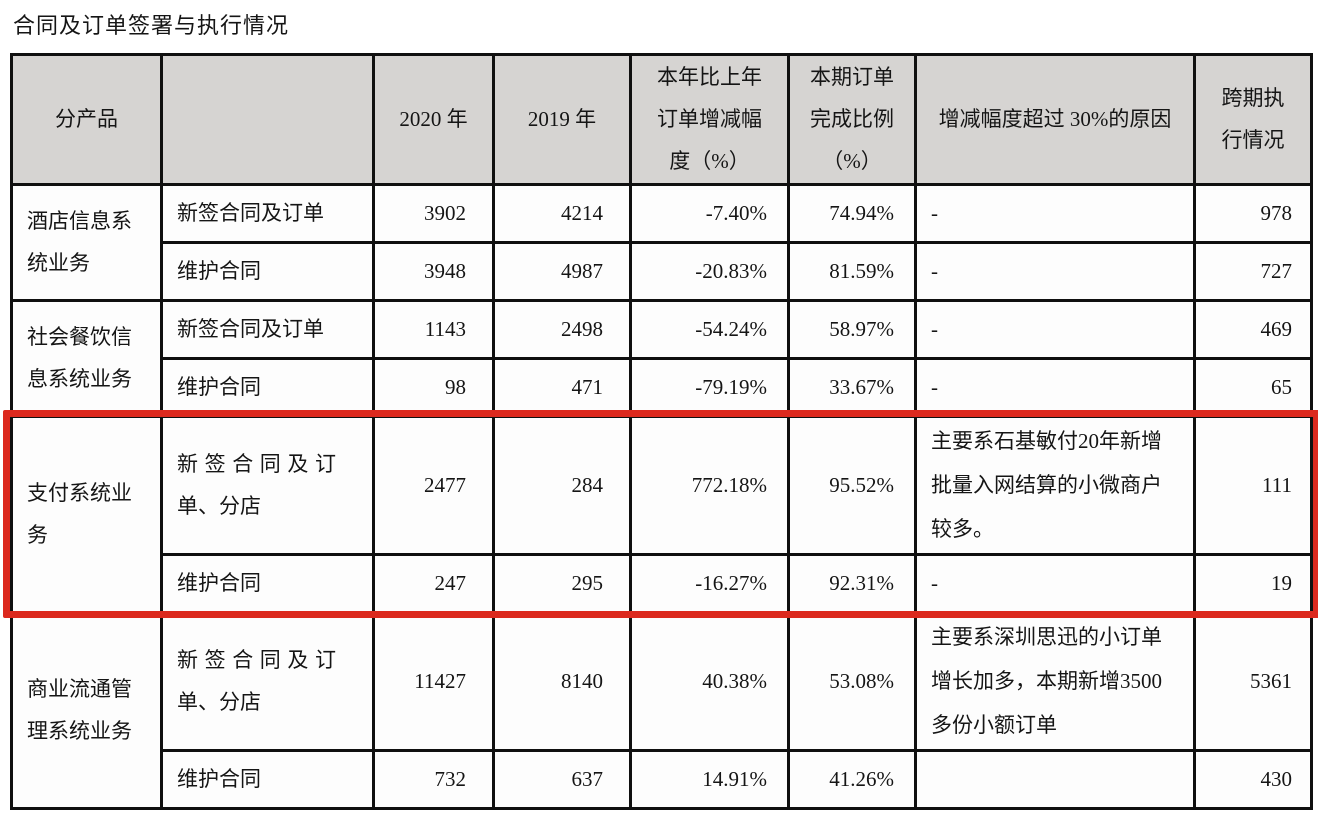 The height and width of the screenshot is (814, 1318). Describe the element at coordinates (852, 271) in the screenshot. I see `completion-cell: 81.59%` at that location.